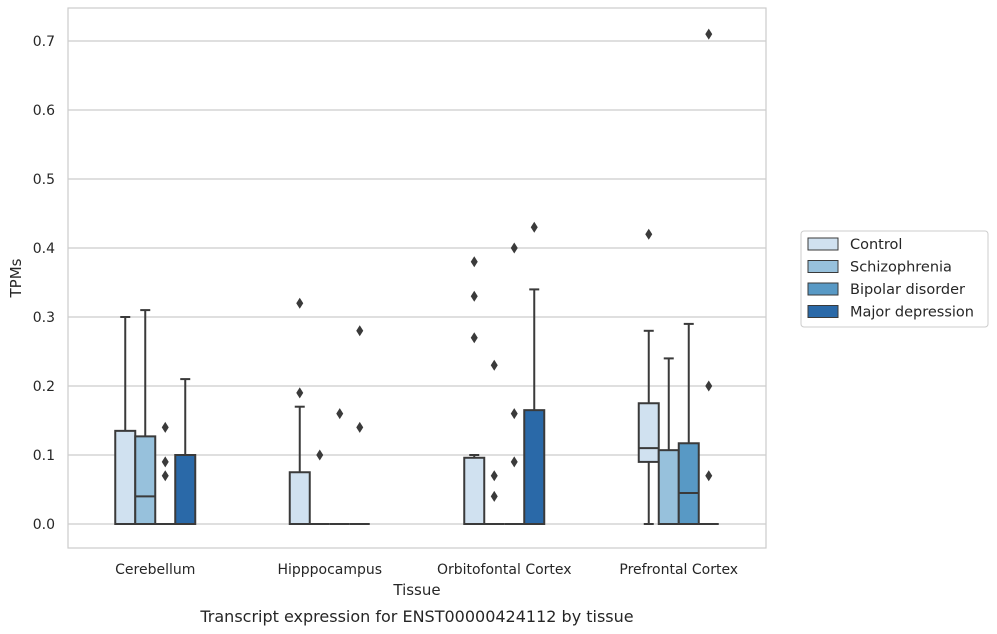 The image size is (997, 634). What do you see at coordinates (44, 111) in the screenshot?
I see `y-tick-label: 0.6` at bounding box center [44, 111].